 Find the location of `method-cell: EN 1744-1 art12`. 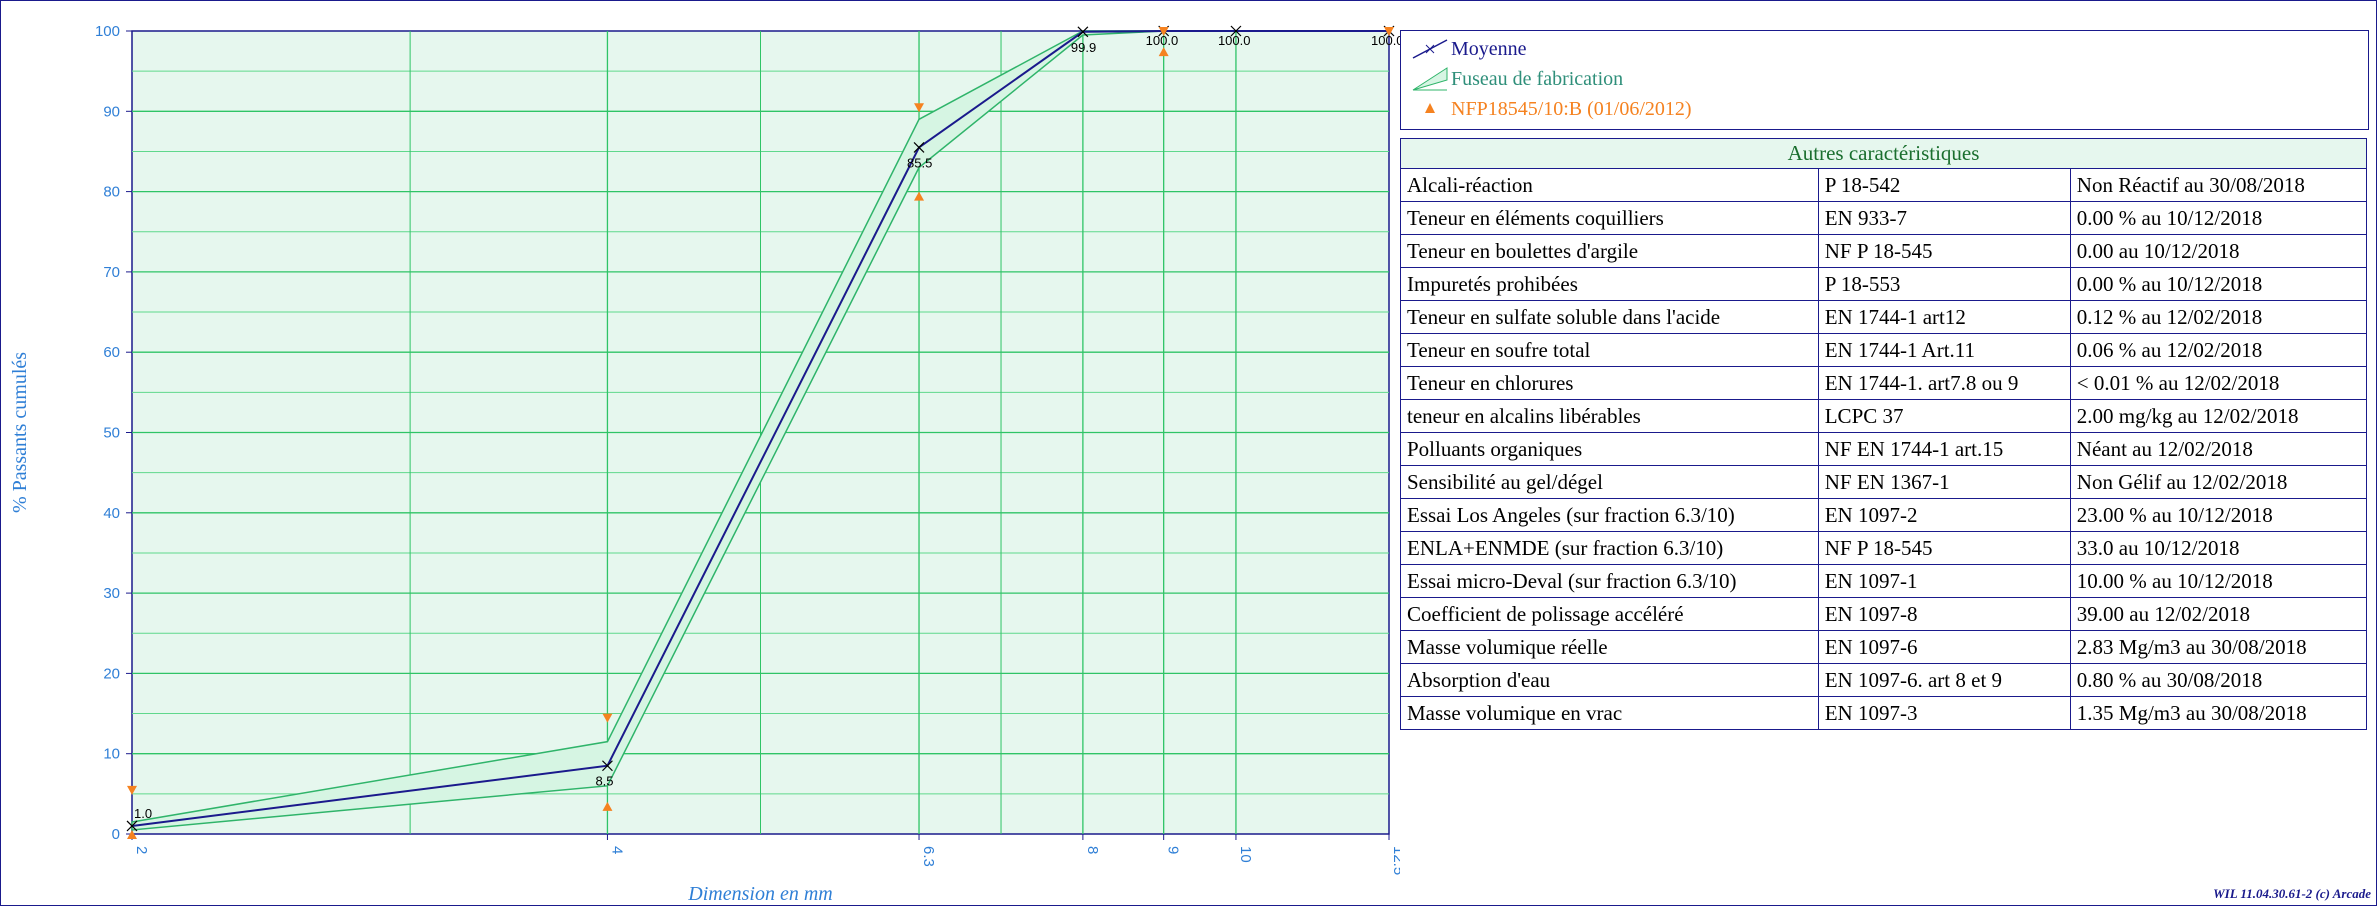

method-cell: EN 1744-1 art12 is located at coordinates (1944, 317).